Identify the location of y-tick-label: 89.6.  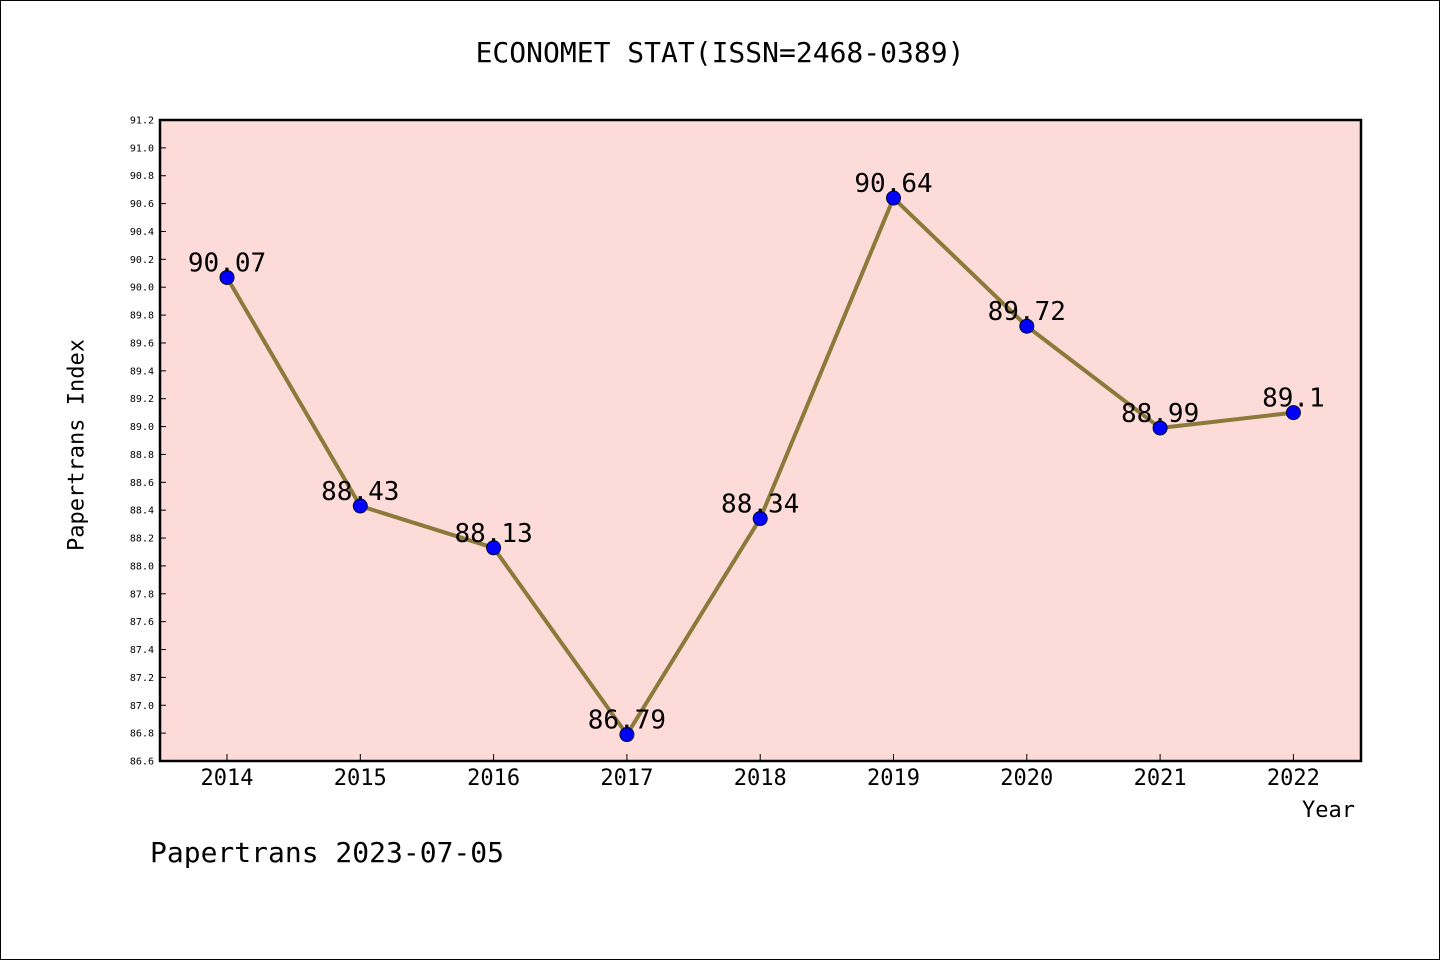
(142, 343).